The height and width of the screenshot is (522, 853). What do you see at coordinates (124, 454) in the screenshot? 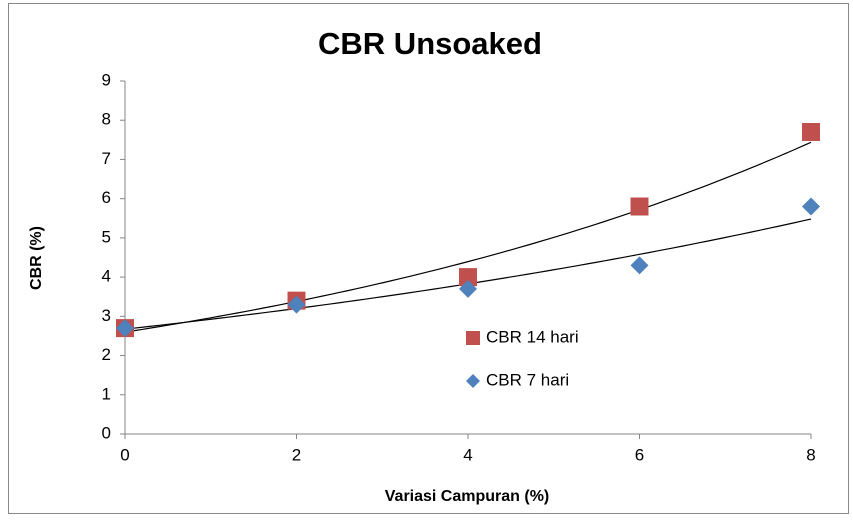
I see `x-tick-label: 0` at bounding box center [124, 454].